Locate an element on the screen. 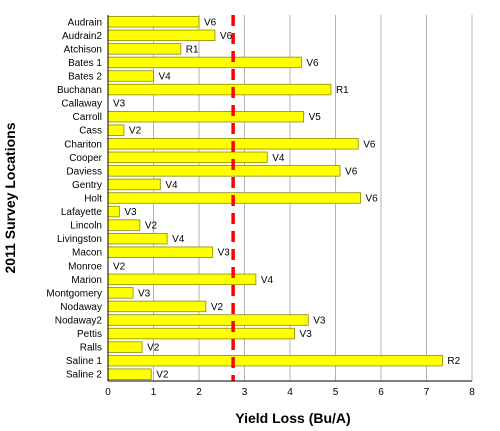  category-label: Carroll is located at coordinates (87, 117).